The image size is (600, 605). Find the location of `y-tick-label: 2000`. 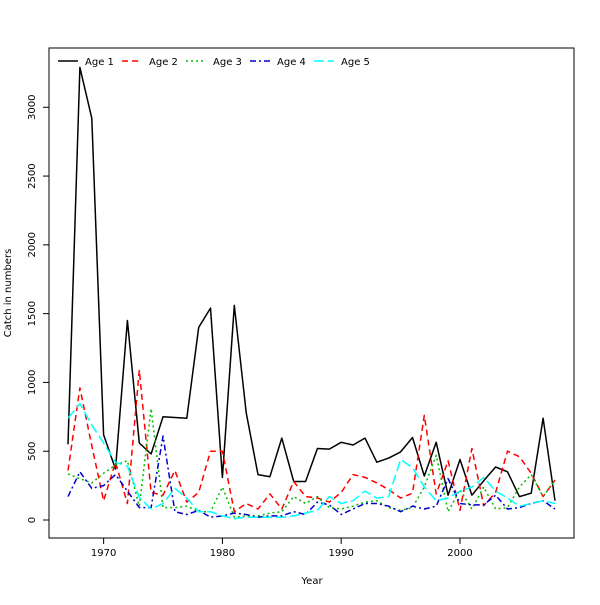

y-tick-label: 2000 is located at coordinates (32, 244).